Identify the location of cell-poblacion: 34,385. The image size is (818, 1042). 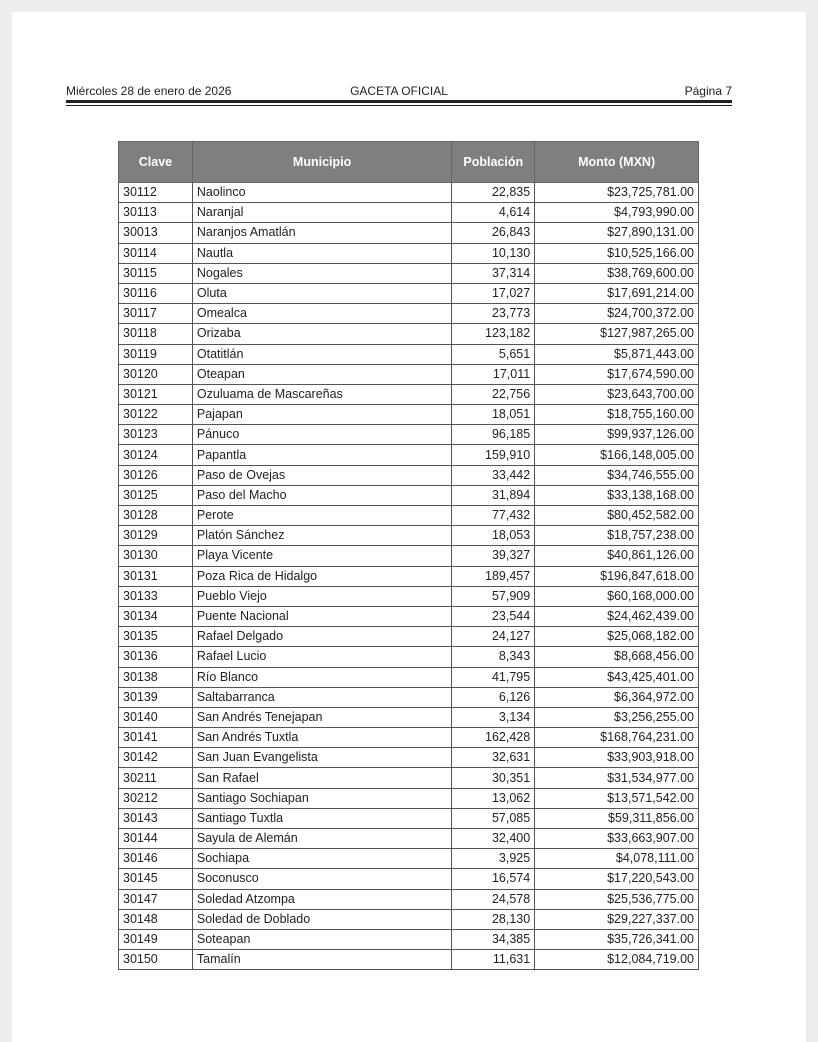
(493, 939).